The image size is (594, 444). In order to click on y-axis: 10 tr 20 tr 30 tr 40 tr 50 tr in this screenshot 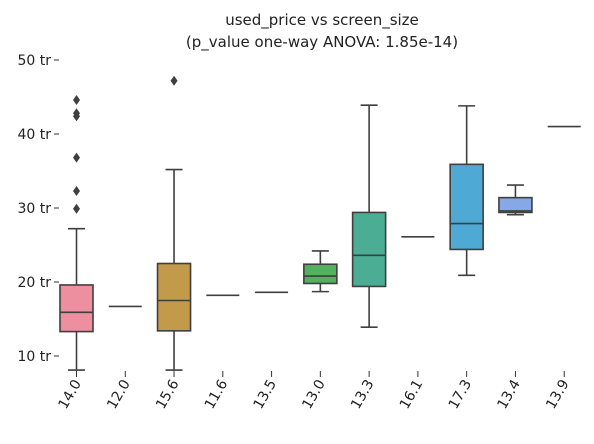, I will do `click(38, 209)`.